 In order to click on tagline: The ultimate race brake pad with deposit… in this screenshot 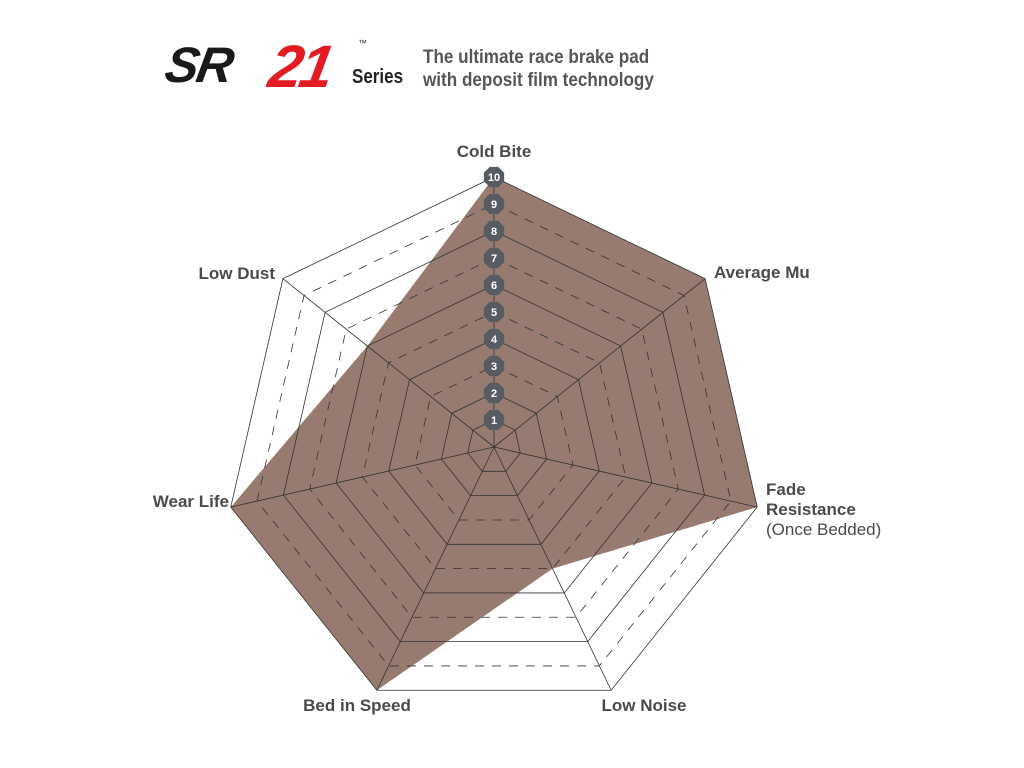, I will do `click(538, 69)`.